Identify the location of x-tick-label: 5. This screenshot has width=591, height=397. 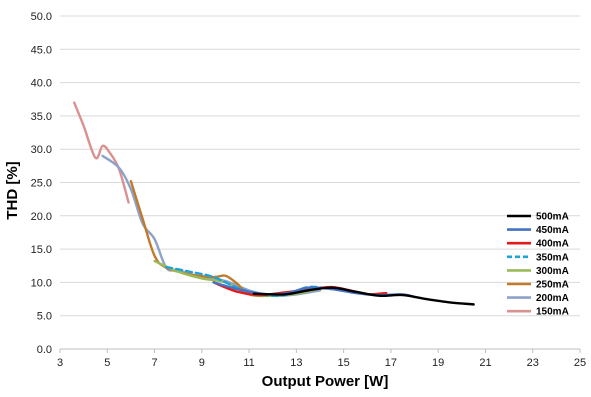
(107, 363).